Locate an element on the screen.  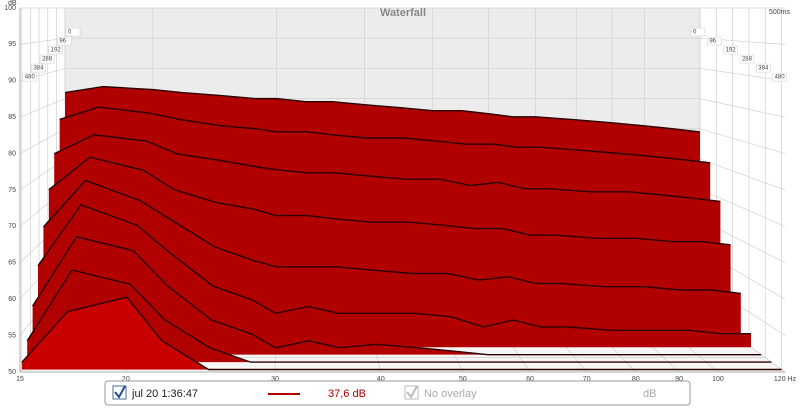
legend-frame is located at coordinates (397, 393).